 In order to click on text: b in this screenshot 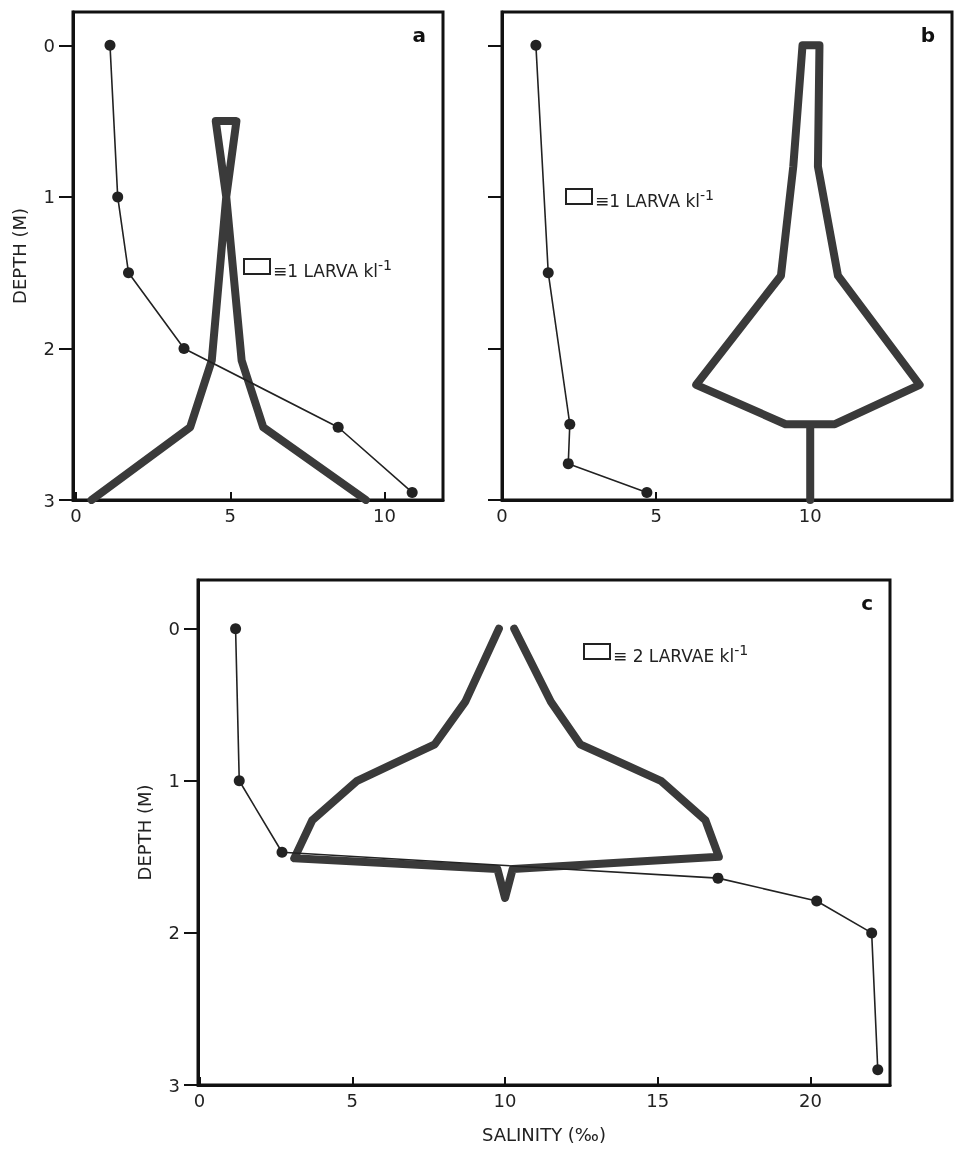, I will do `click(928, 35)`.